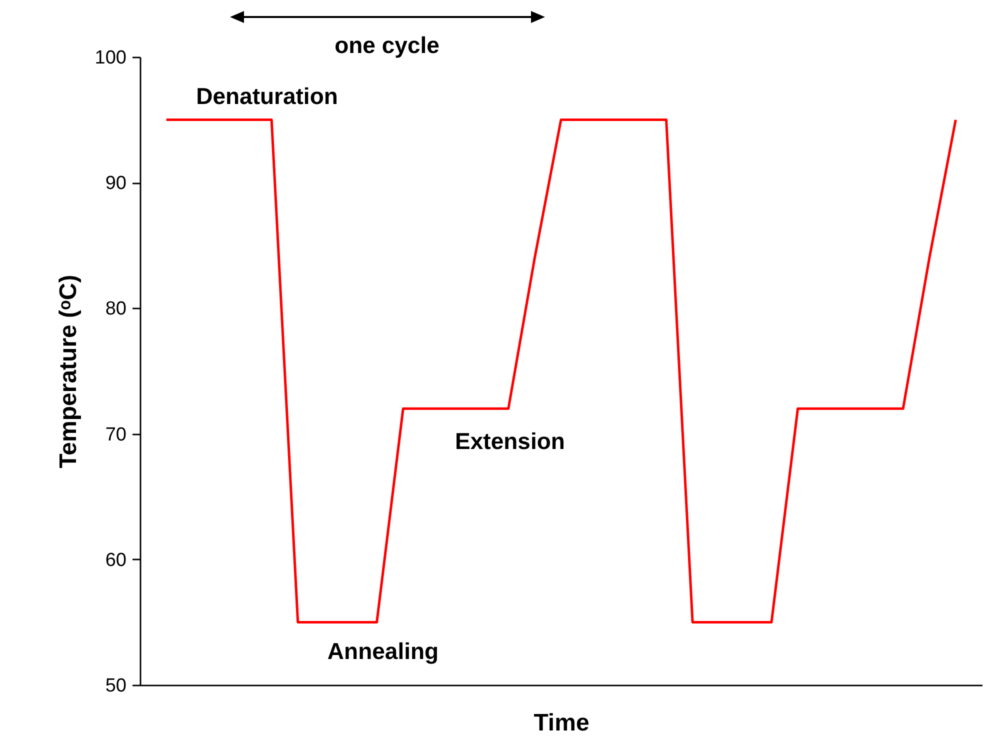 The image size is (987, 745). What do you see at coordinates (387, 45) in the screenshot?
I see `annotation: one cycle` at bounding box center [387, 45].